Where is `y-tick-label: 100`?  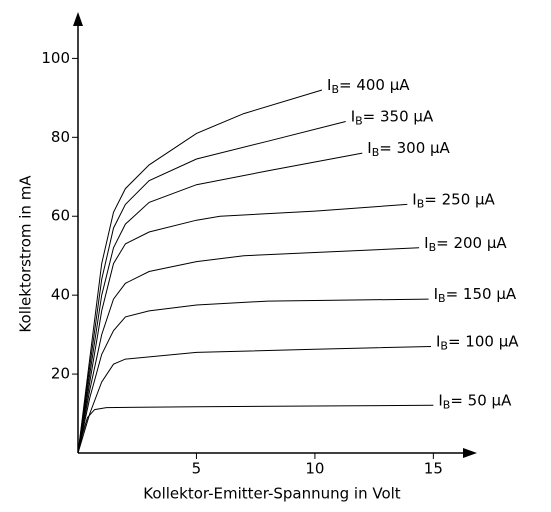
y-tick-label: 100 is located at coordinates (55, 58).